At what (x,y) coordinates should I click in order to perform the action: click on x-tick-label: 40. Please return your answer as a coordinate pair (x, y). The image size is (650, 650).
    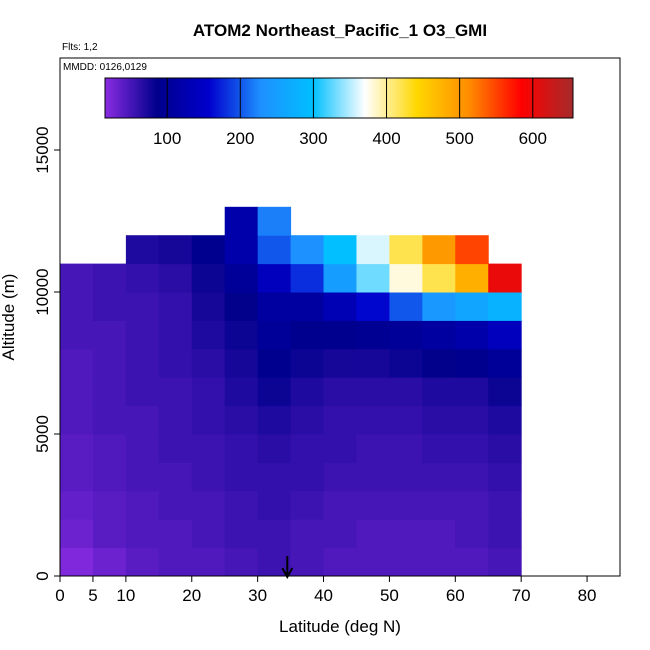
    Looking at the image, I should click on (323, 595).